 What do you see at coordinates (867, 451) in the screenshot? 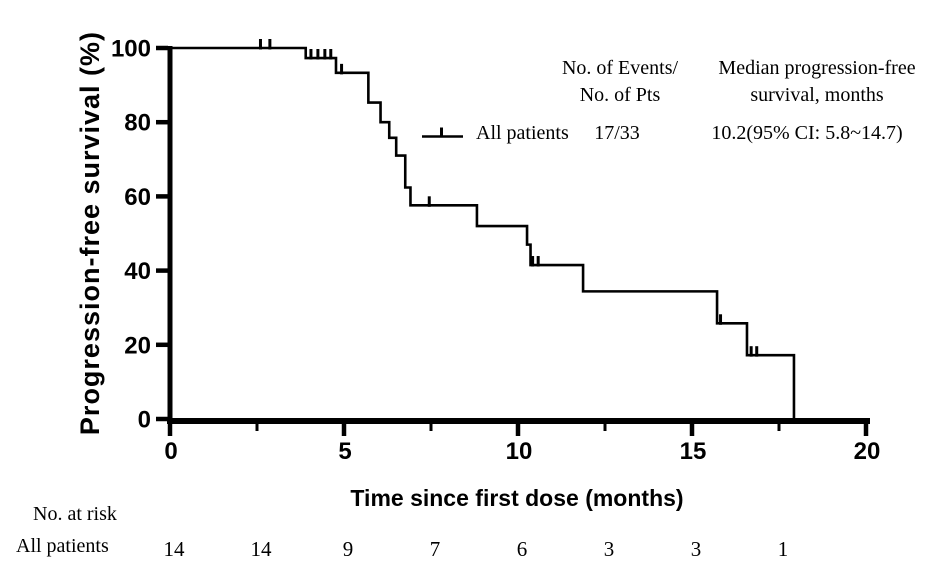
I see `x-tick-label: 20` at bounding box center [867, 451].